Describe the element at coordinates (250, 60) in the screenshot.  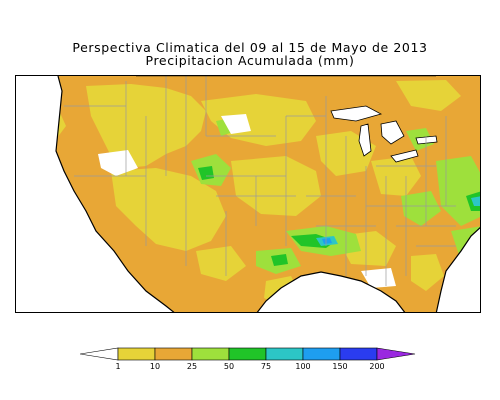
I see `map-subtitle: Precipitacion Acumulada (mm)` at that location.